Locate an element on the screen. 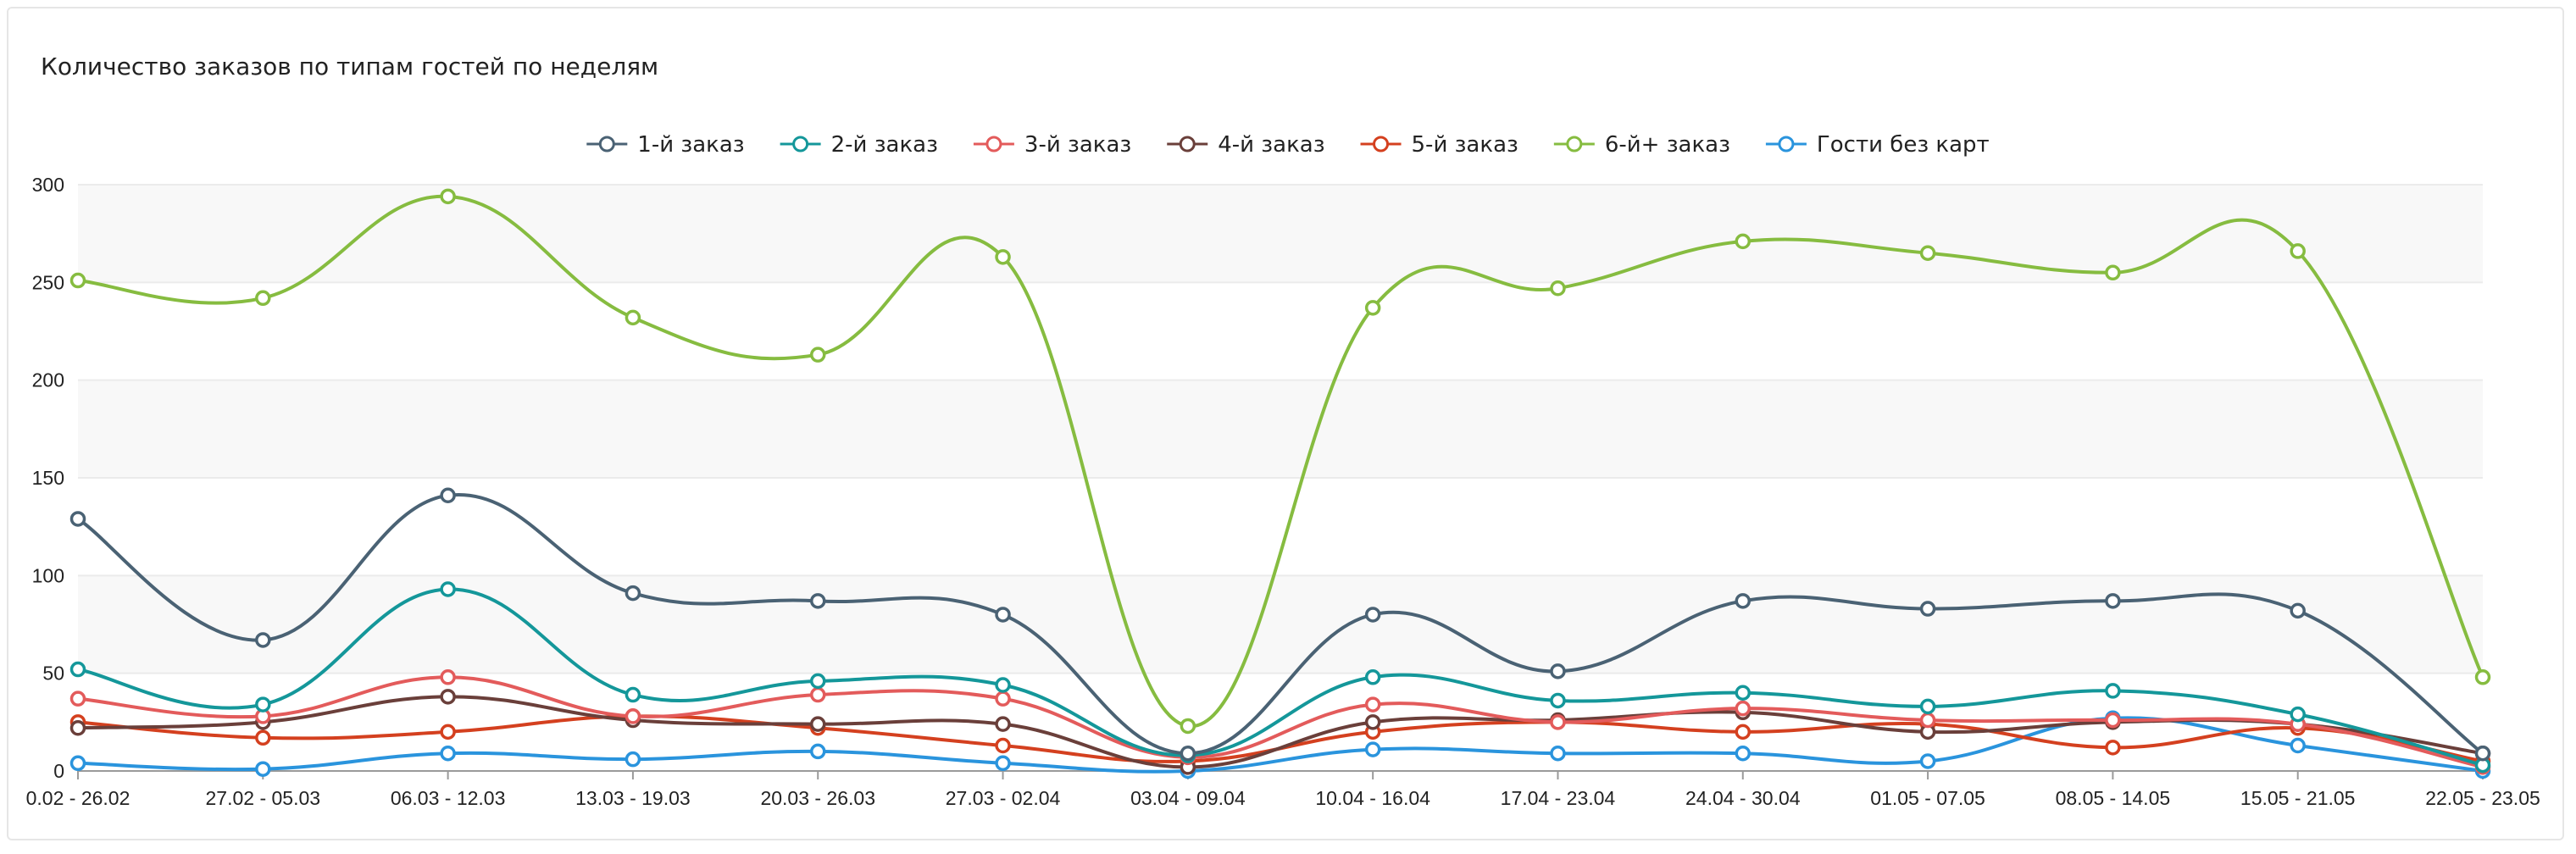 The height and width of the screenshot is (854, 2576). y-tick-label: 100 is located at coordinates (48, 575).